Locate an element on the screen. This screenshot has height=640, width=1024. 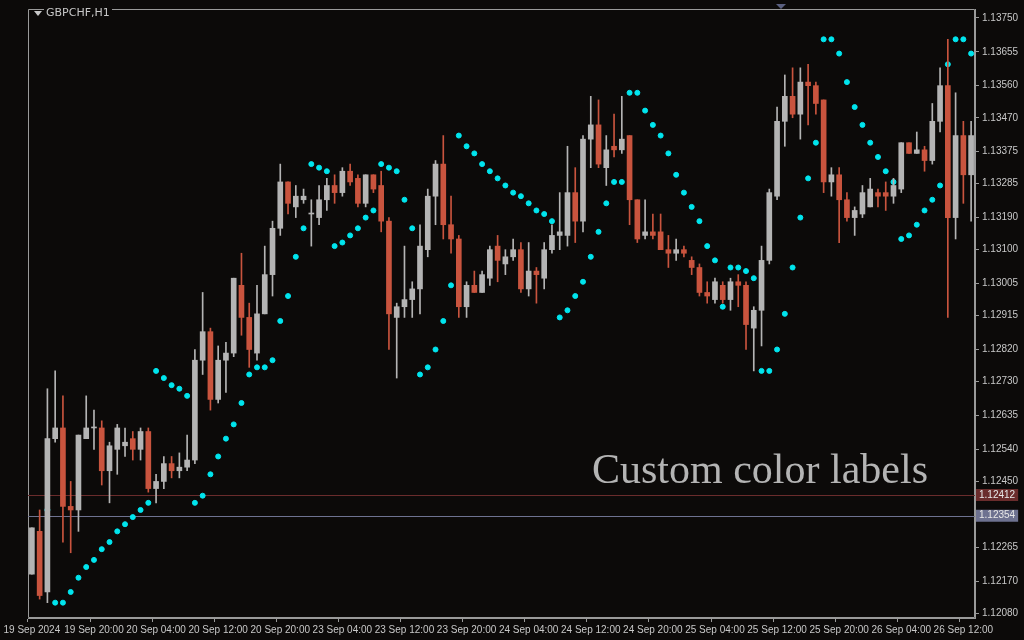
y-tick-label: 1.12540 is located at coordinates (1000, 449).